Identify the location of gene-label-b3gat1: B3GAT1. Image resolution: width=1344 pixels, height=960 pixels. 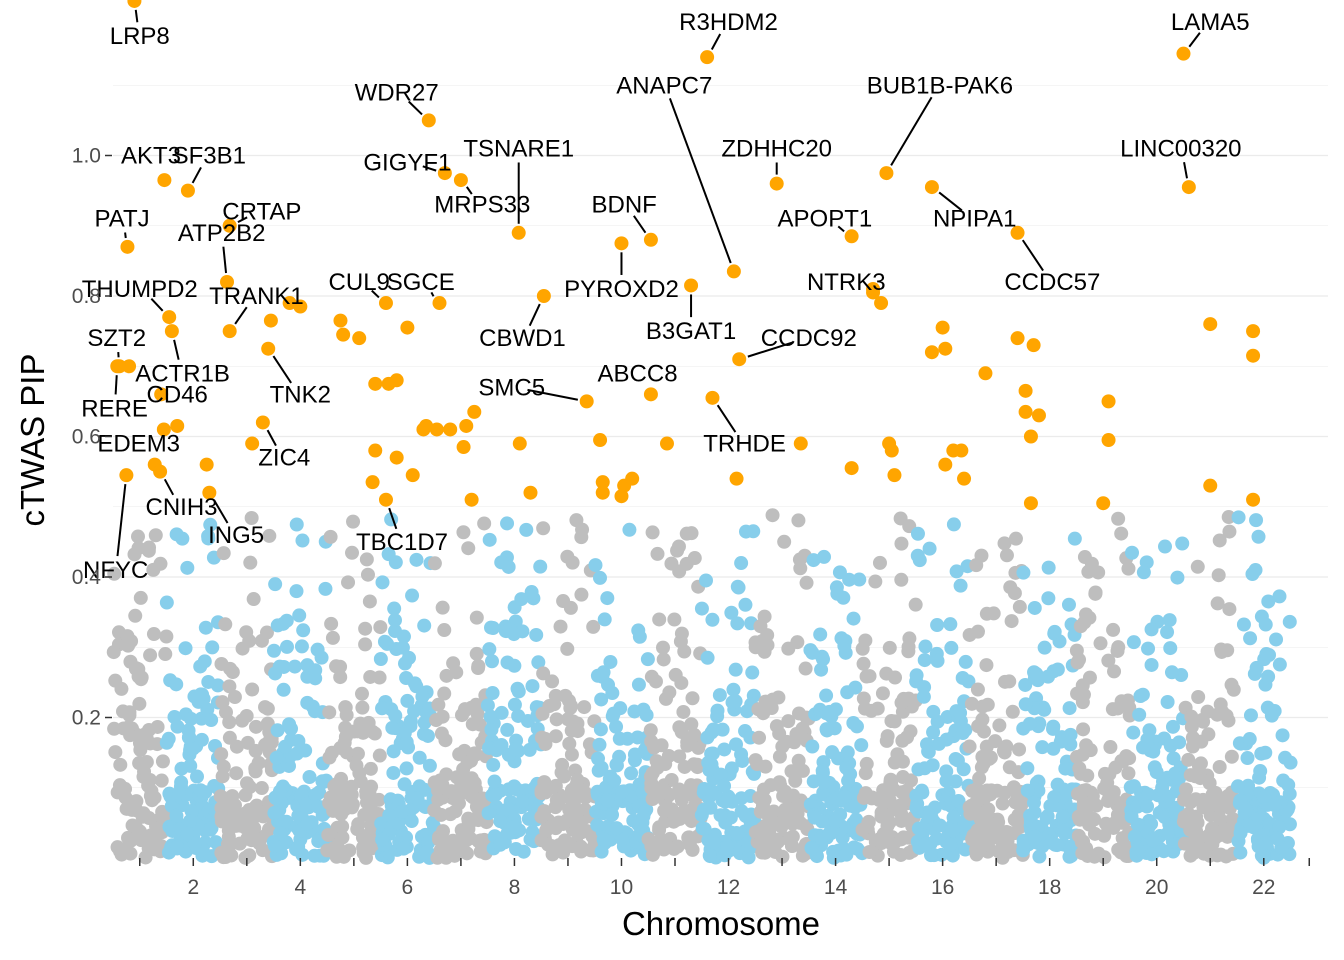
(691, 331).